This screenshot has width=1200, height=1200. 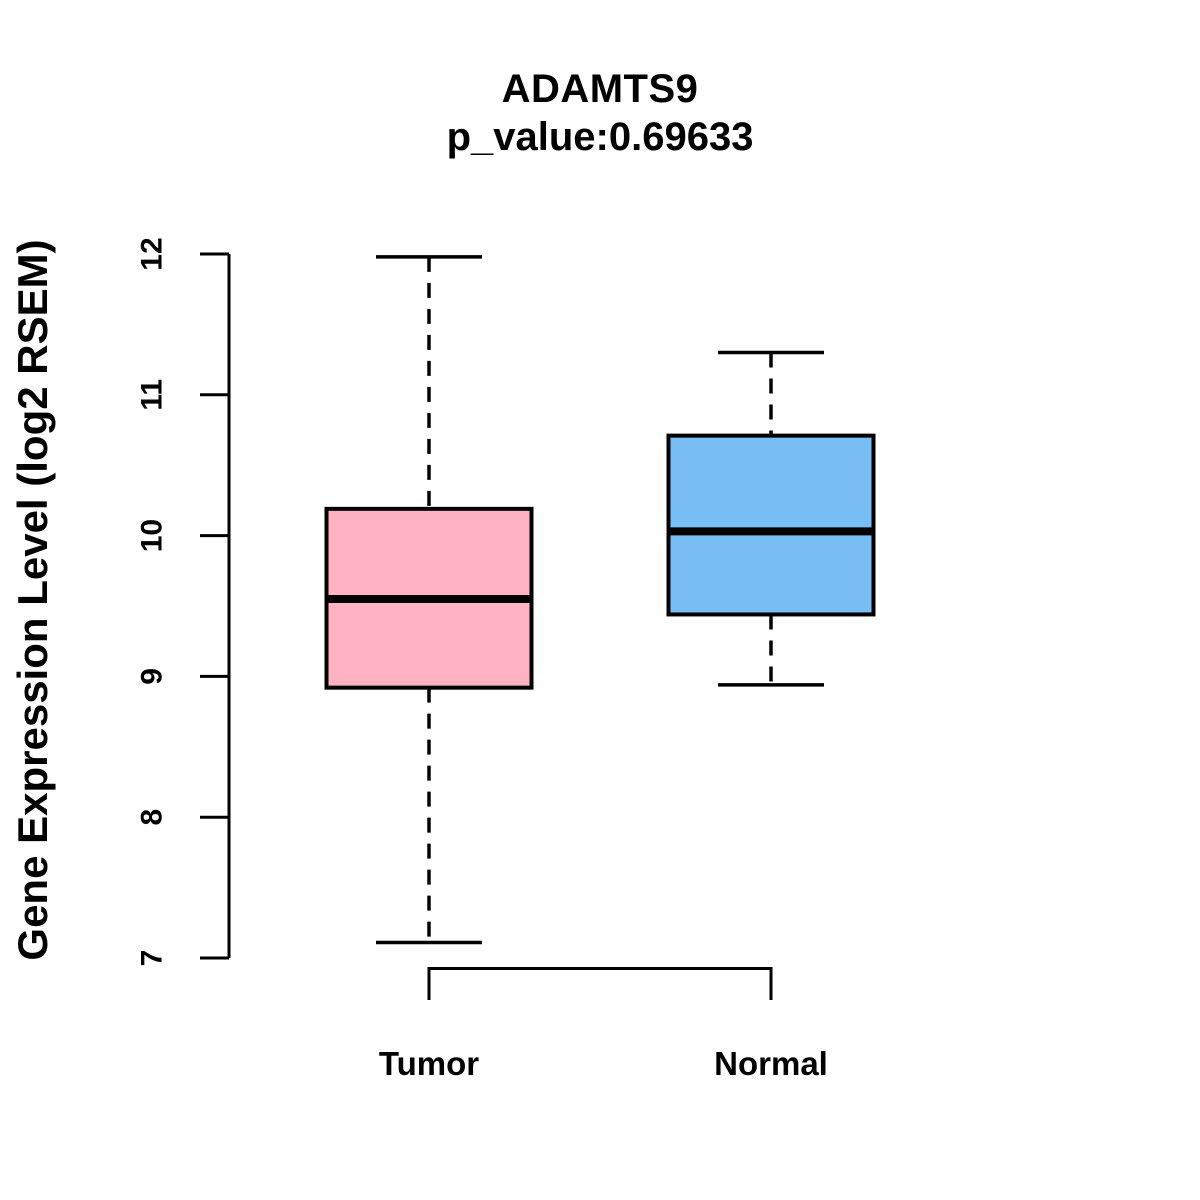 What do you see at coordinates (771, 1063) in the screenshot?
I see `x-tick-label-normal: Normal` at bounding box center [771, 1063].